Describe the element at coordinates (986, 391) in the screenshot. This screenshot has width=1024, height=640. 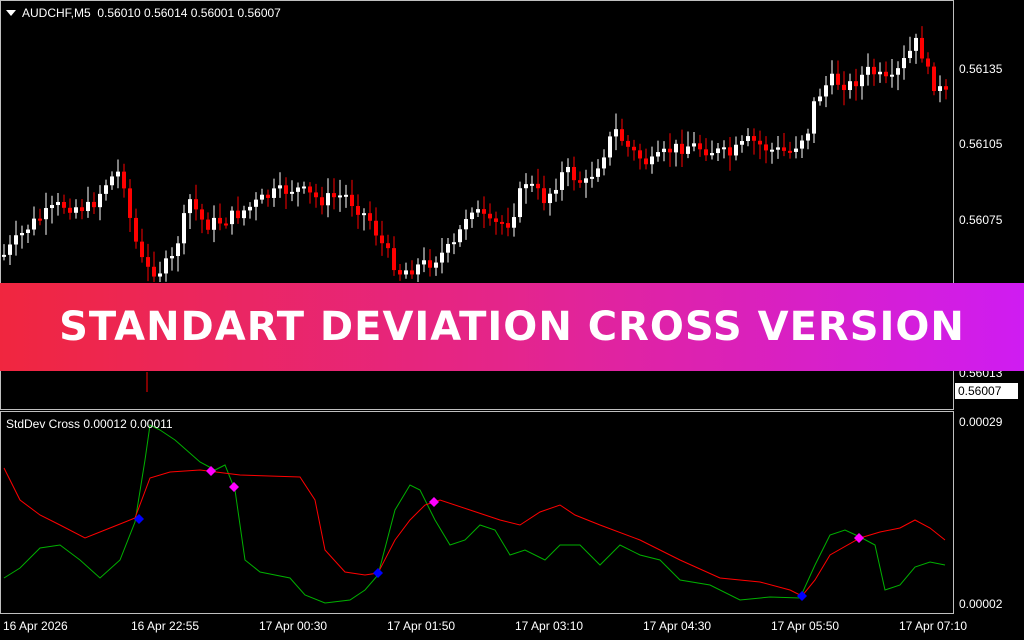
I see `current-price-label: 0.56007` at that location.